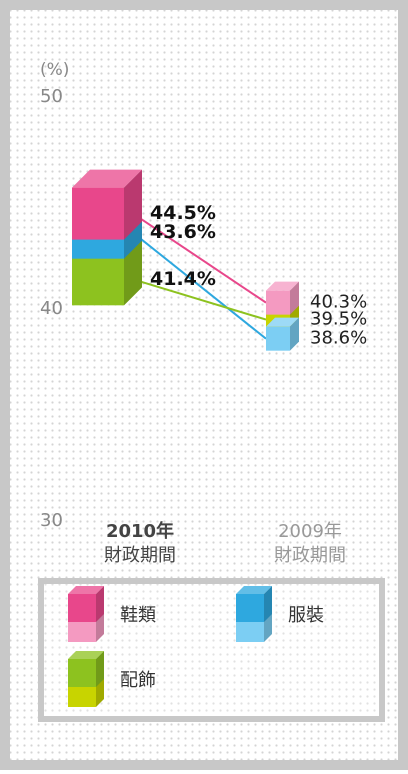 The width and height of the screenshot is (408, 774). Describe the element at coordinates (138, 680) in the screenshot. I see `legend-label: 配飾` at that location.